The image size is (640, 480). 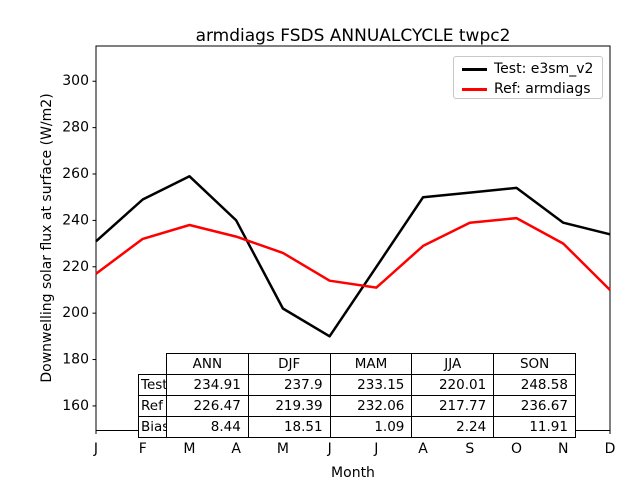 I want to click on y-tick-label: 280, so click(x=75, y=128).